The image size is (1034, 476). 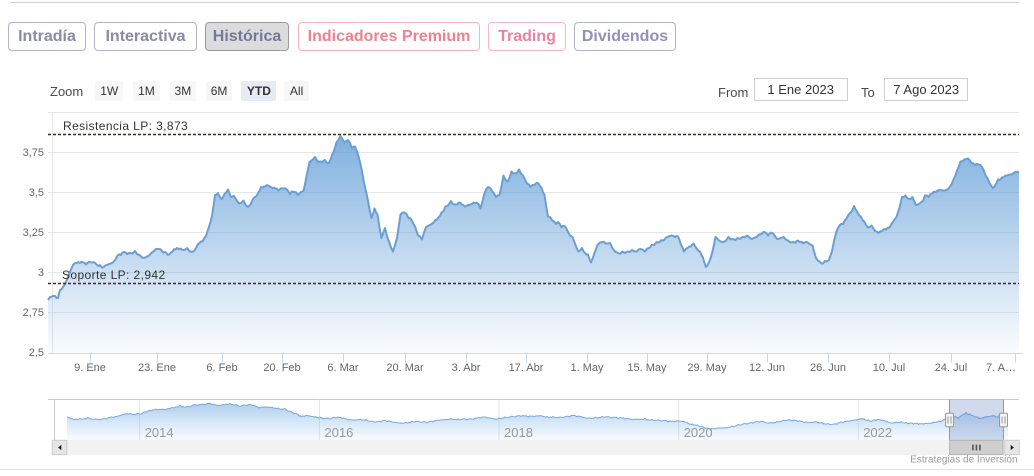 What do you see at coordinates (828, 368) in the screenshot?
I see `svg-text: 26. Jun` at bounding box center [828, 368].